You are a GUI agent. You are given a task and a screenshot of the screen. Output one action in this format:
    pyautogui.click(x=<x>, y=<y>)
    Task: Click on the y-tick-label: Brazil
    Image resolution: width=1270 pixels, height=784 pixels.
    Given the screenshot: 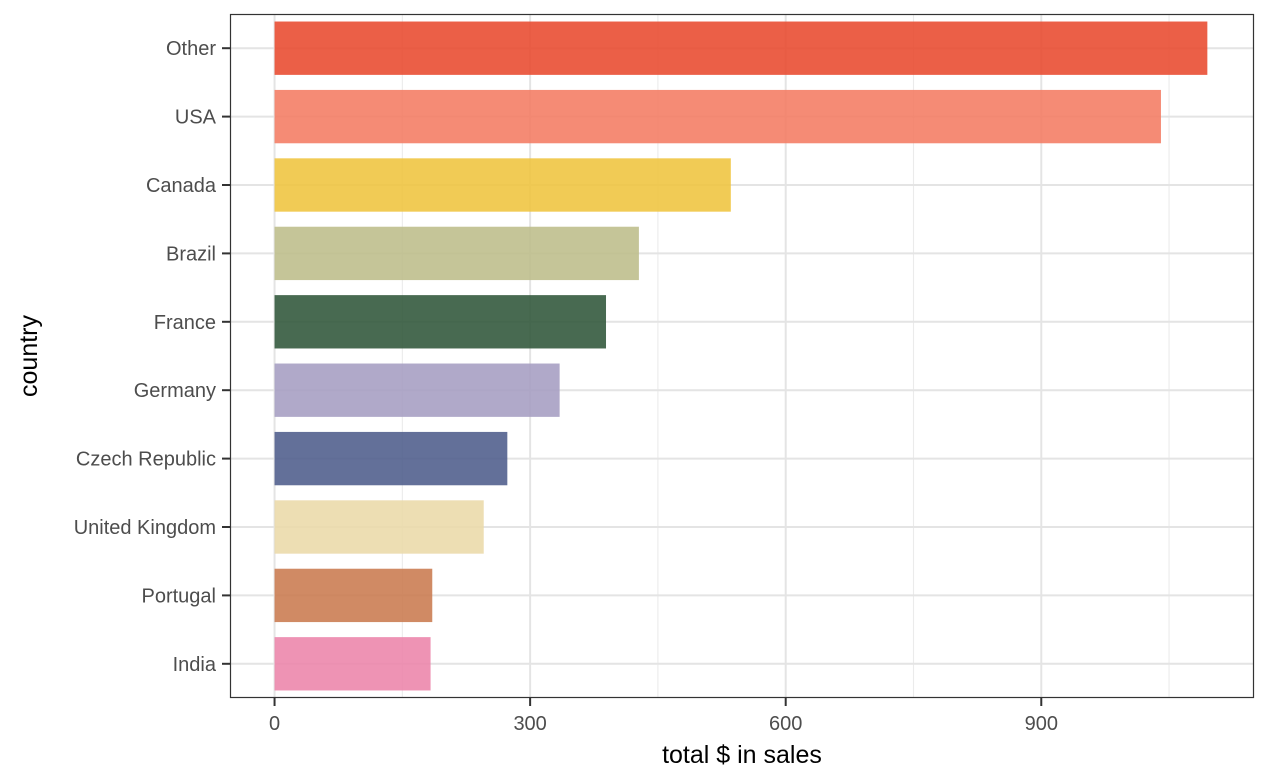 What is the action you would take?
    pyautogui.click(x=191, y=254)
    